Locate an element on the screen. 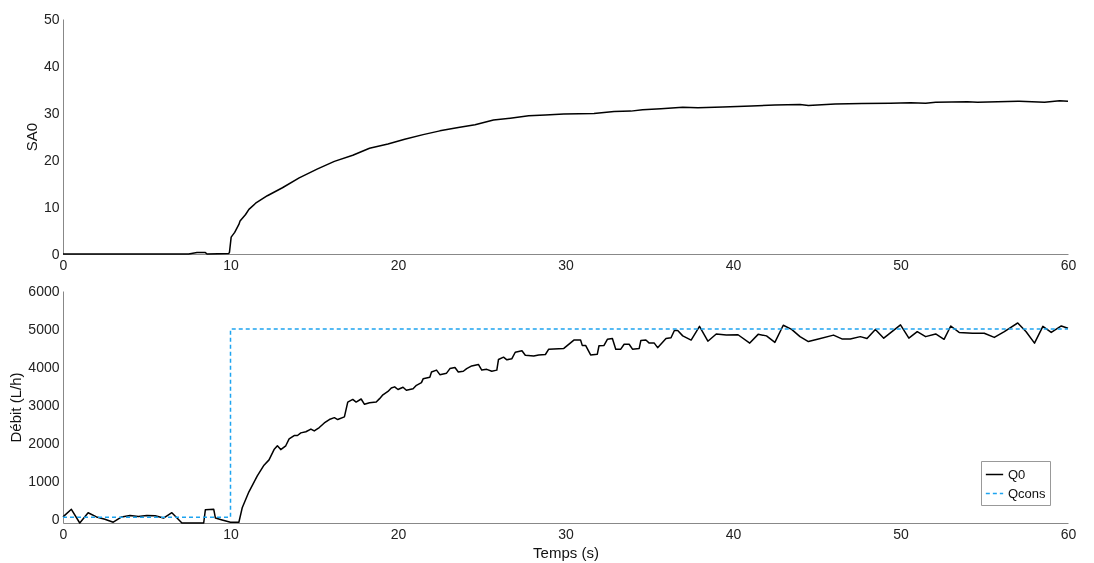  y-tick-label: 1000 is located at coordinates (44, 480).